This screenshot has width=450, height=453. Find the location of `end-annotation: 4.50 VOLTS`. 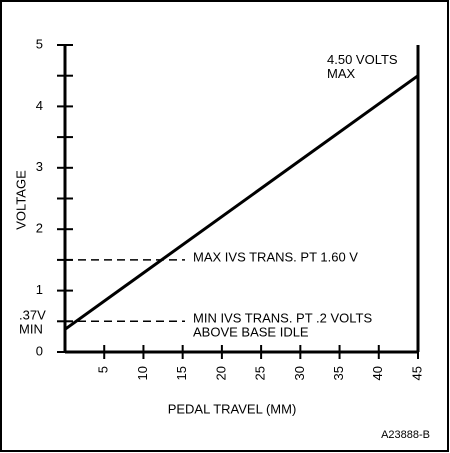

end-annotation: 4.50 VOLTS is located at coordinates (362, 59).